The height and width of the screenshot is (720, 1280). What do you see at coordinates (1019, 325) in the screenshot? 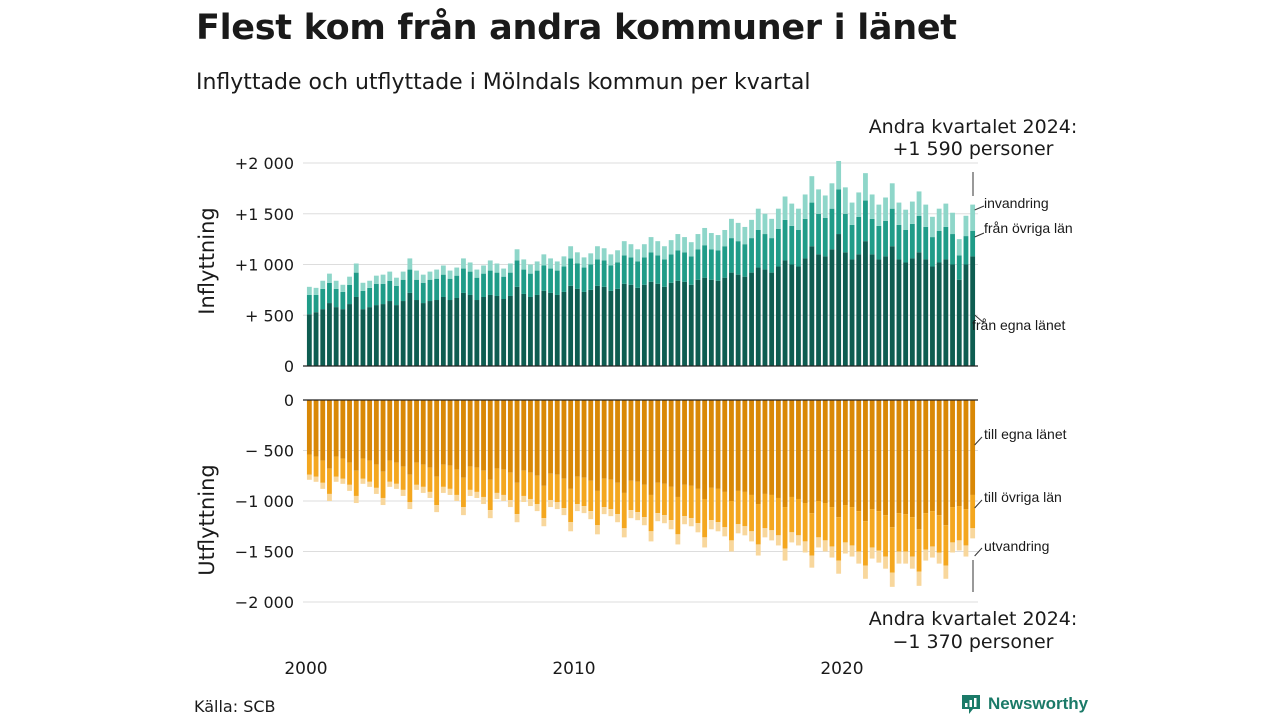
I see `series-label-in: från egna länet` at bounding box center [1019, 325].